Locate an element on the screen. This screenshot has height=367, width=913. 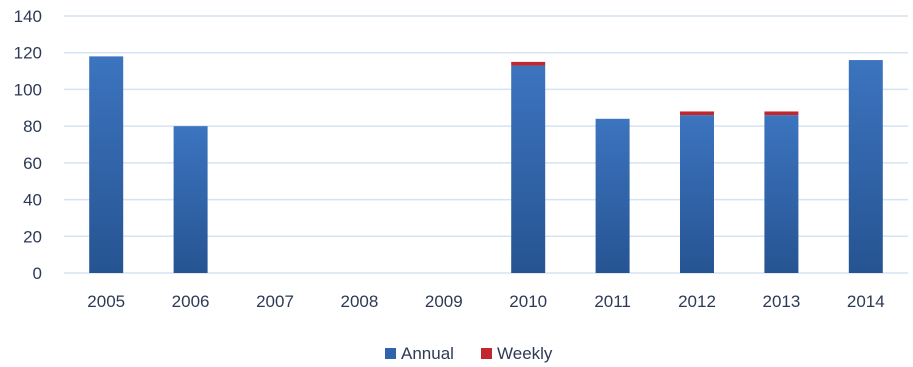
y-tick-label: 0 is located at coordinates (37, 273).